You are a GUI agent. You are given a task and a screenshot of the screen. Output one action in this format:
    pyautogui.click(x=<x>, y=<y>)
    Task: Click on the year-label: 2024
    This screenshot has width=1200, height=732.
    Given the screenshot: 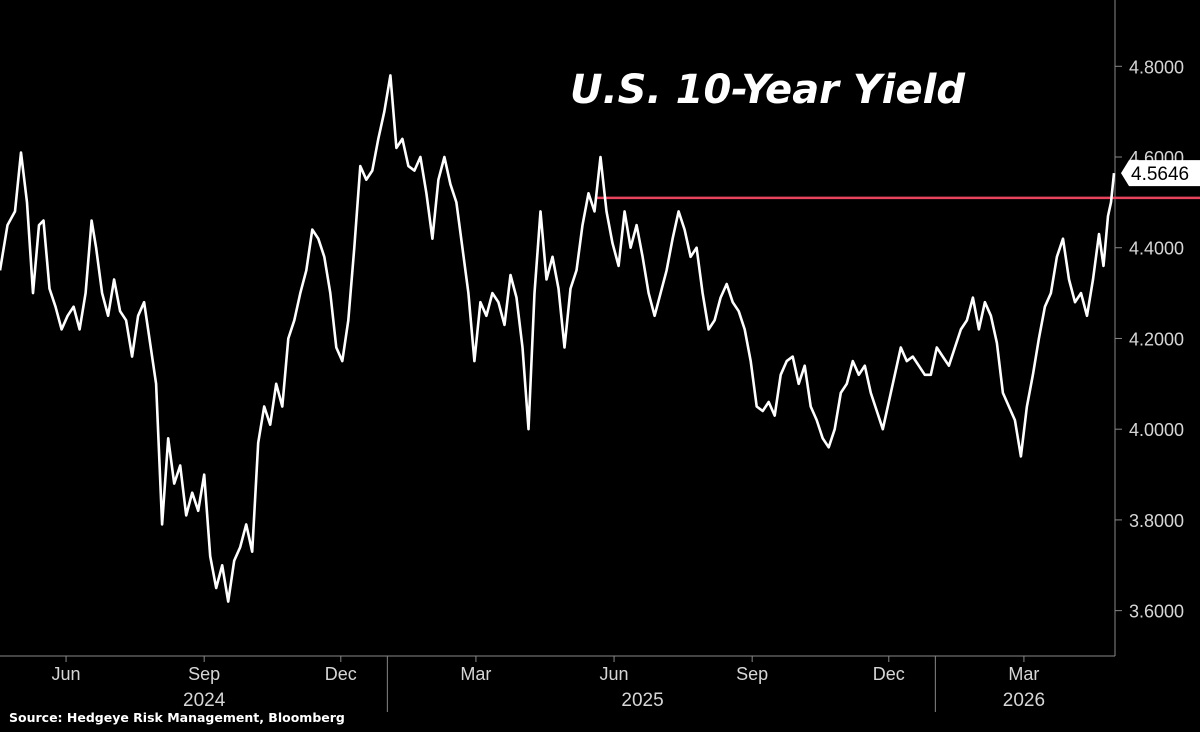 What is the action you would take?
    pyautogui.click(x=204, y=700)
    